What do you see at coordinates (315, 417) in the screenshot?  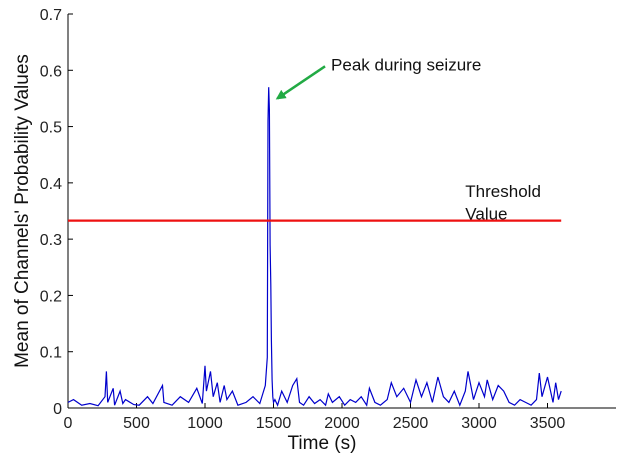 I see `x-axis: 0 500 1000 1500 2000 2500 3000 3500` at bounding box center [315, 417].